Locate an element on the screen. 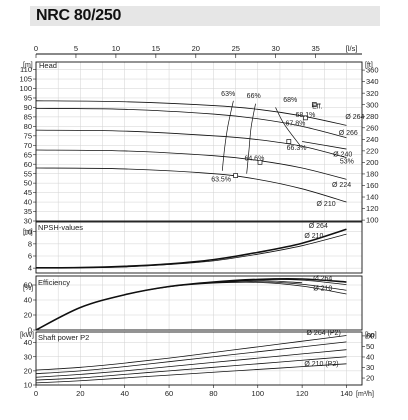  top-tick-label: 35 is located at coordinates (315, 48).